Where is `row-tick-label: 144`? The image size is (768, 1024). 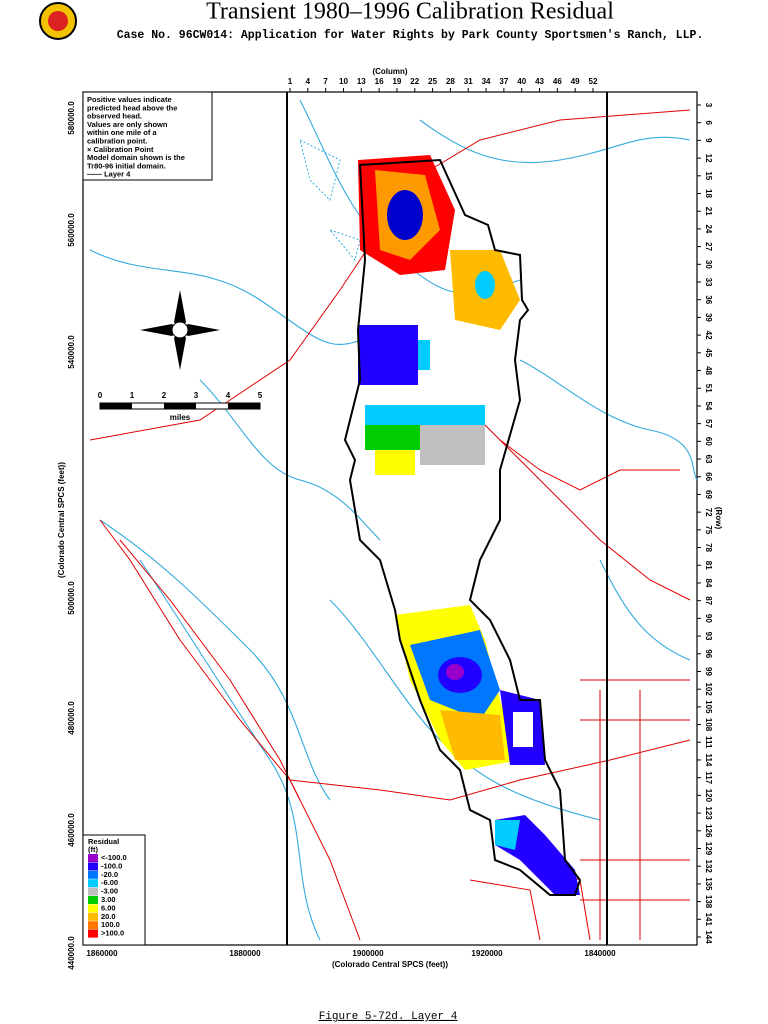 row-tick-label: 144 is located at coordinates (708, 937).